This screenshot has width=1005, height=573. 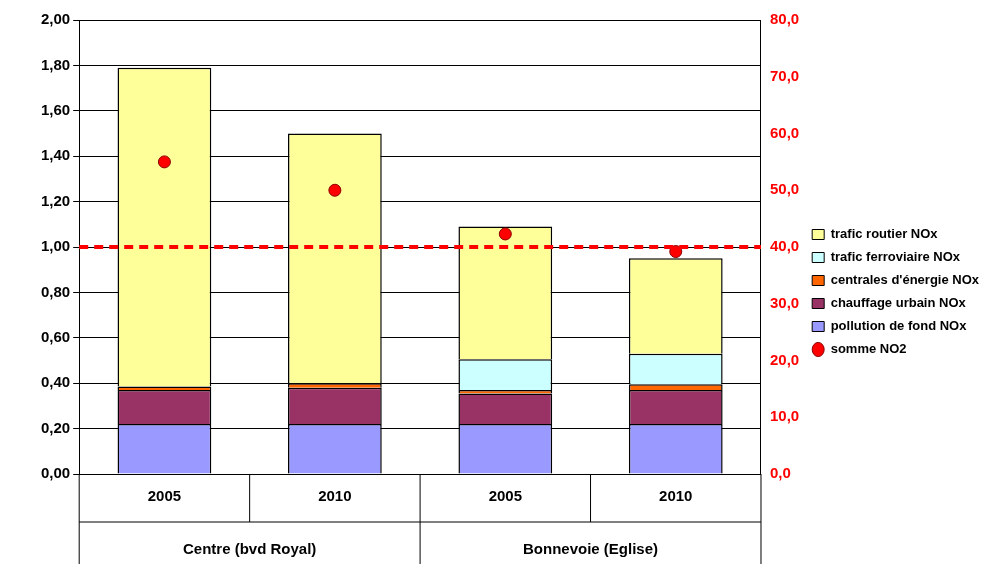 What do you see at coordinates (591, 549) in the screenshot?
I see `text: Bonnevoie (Eglise)` at bounding box center [591, 549].